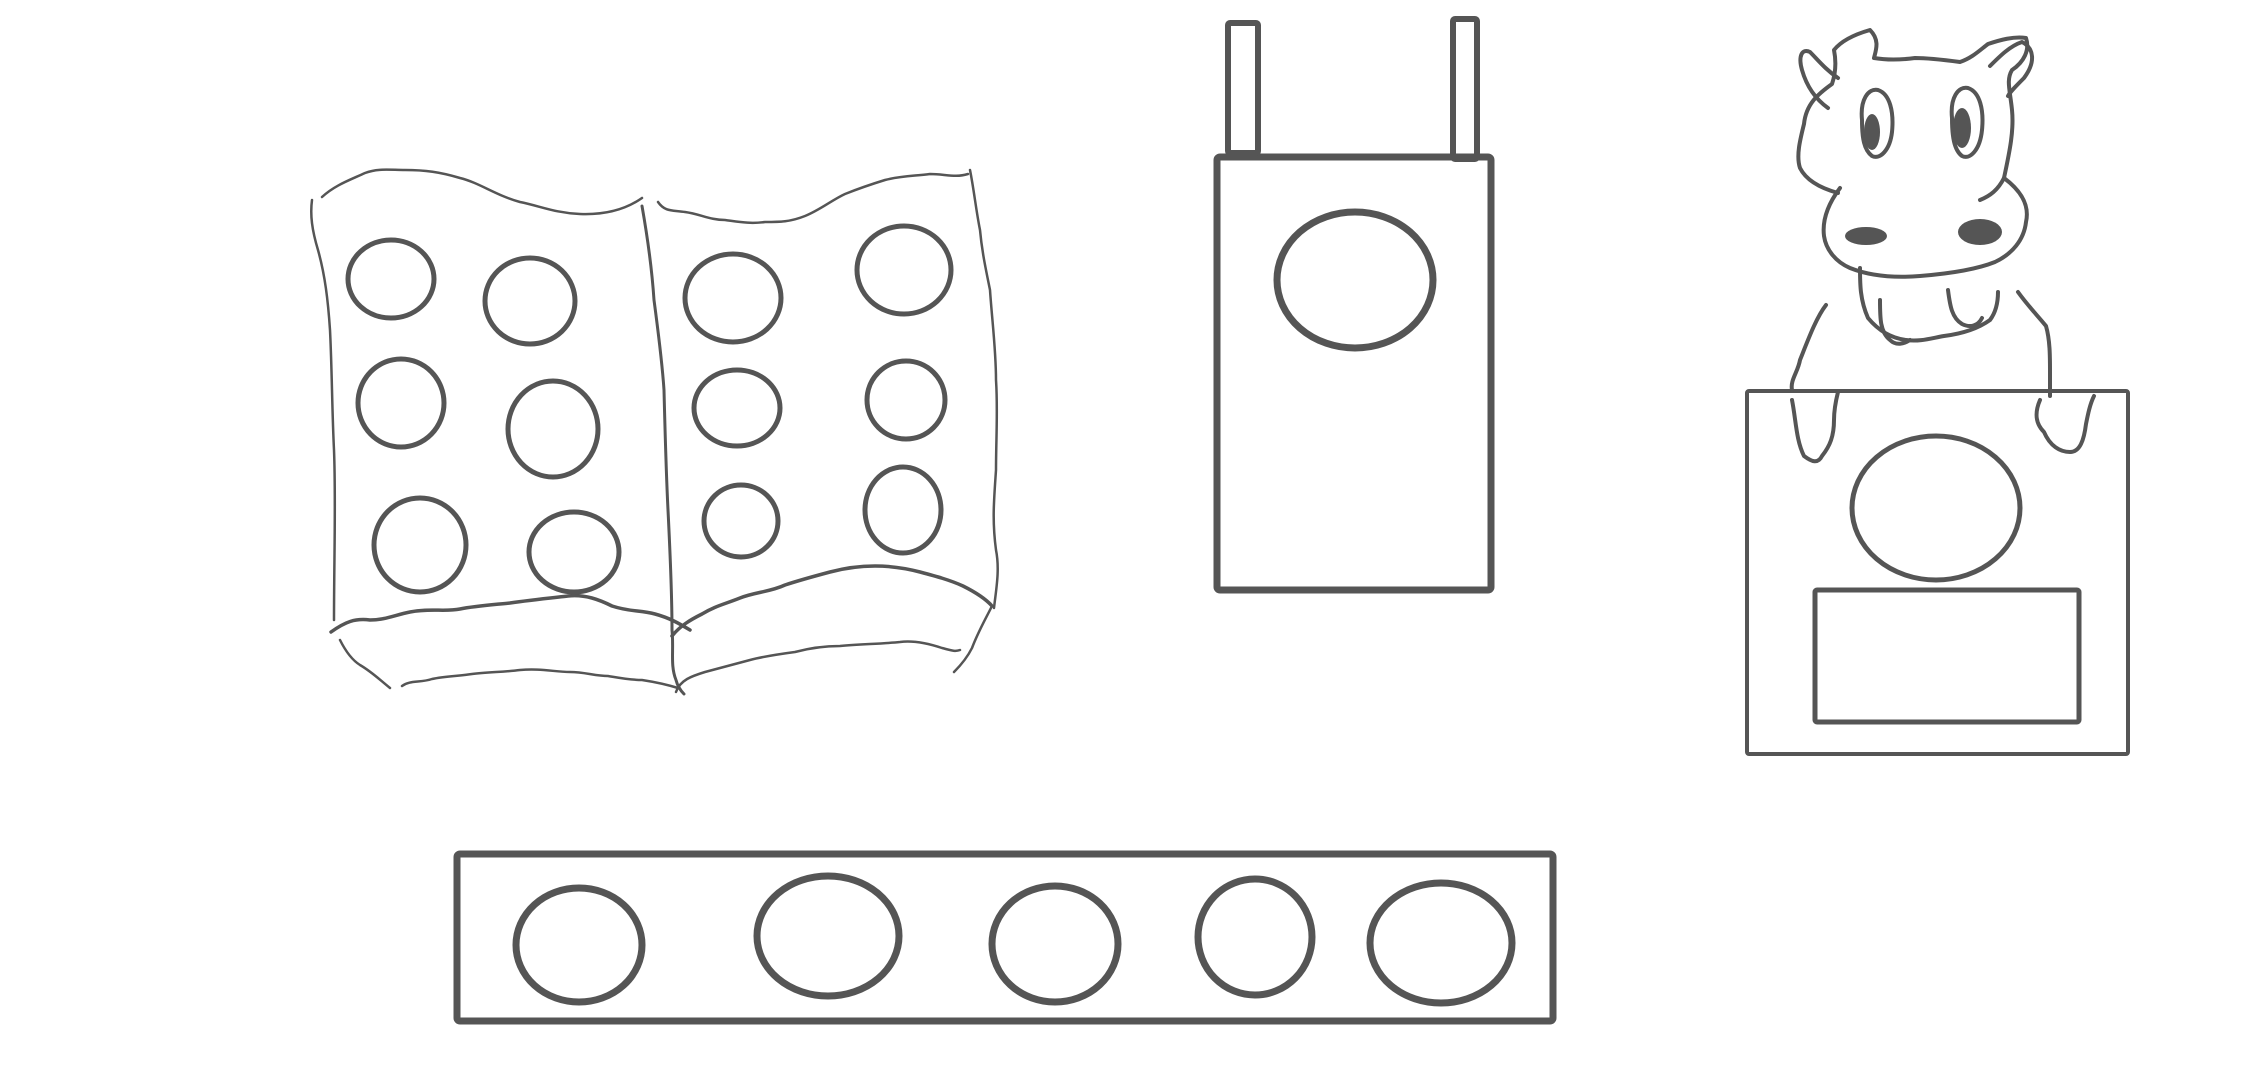  I want to click on hippo-eye-right, so click(1967, 122).